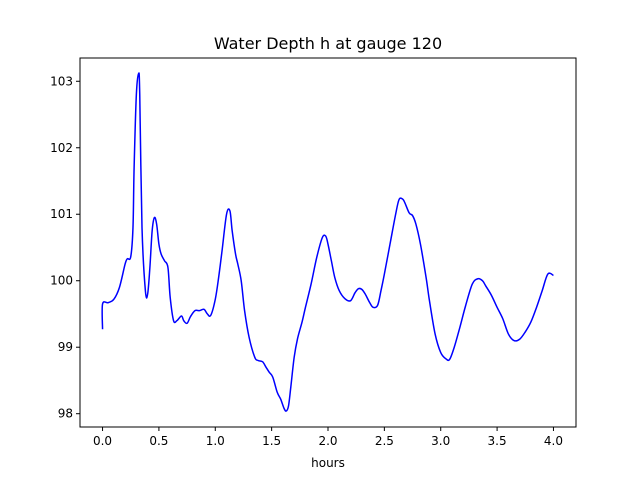 Image resolution: width=640 pixels, height=480 pixels. Describe the element at coordinates (328, 463) in the screenshot. I see `x-axis-label: hours` at that location.